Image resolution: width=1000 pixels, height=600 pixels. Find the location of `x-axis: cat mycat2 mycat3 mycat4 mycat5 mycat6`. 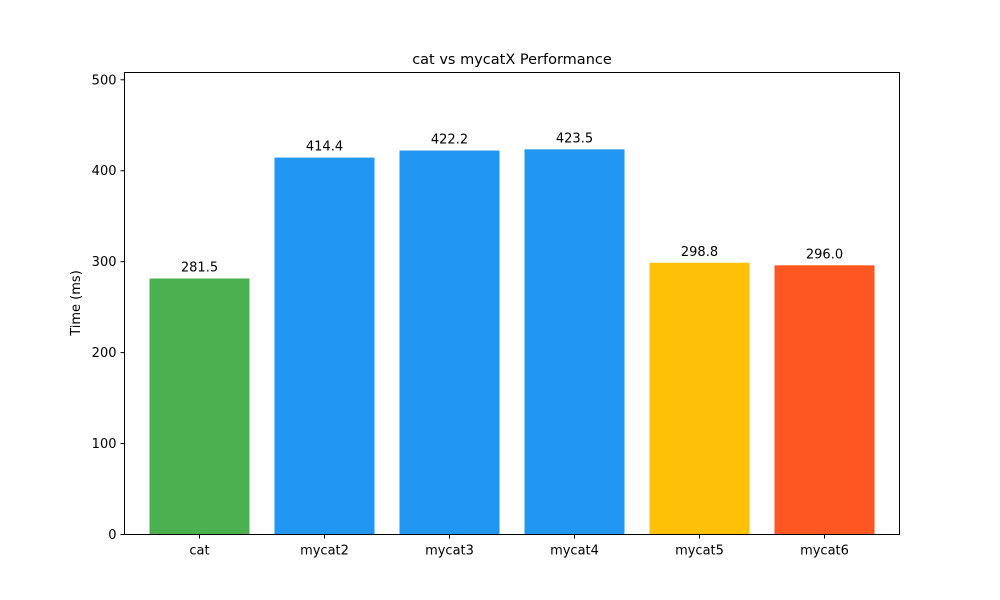

x-axis: cat mycat2 mycat3 mycat4 mycat5 mycat6 is located at coordinates (519, 546).